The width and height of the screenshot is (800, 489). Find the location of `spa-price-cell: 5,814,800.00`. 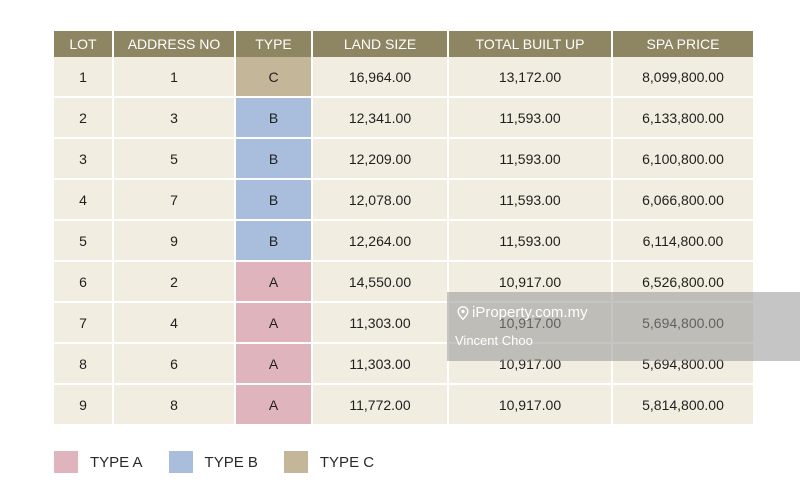

spa-price-cell: 5,814,800.00 is located at coordinates (682, 405).